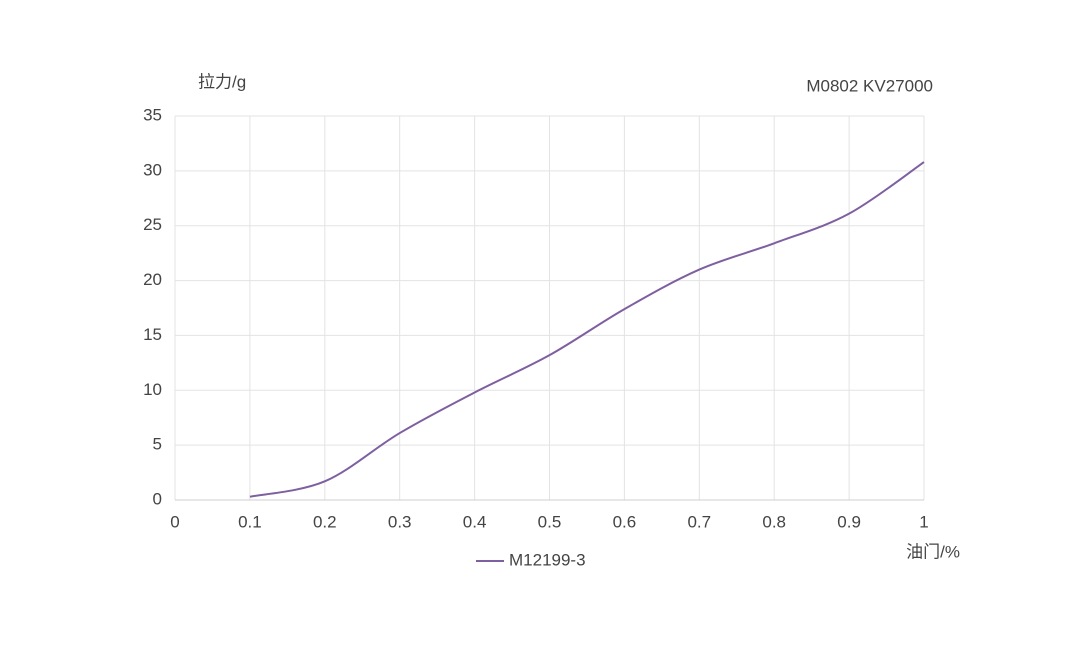 Image resolution: width=1076 pixels, height=645 pixels. What do you see at coordinates (174, 521) in the screenshot?
I see `x-tick-label: 0` at bounding box center [174, 521].